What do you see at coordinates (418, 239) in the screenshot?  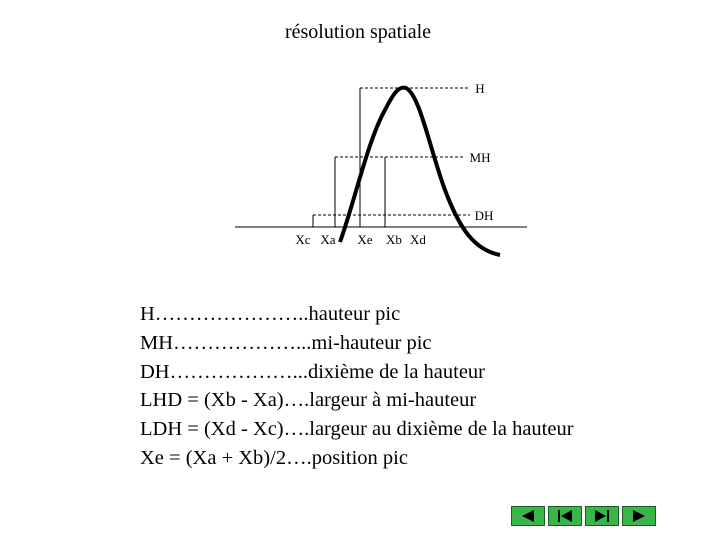 I see `position-label: Xd` at bounding box center [418, 239].